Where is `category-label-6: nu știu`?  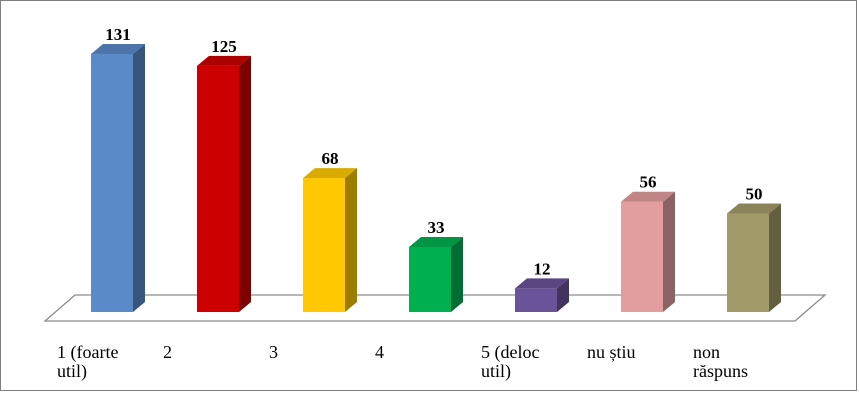
category-label-6: nu știu is located at coordinates (611, 352).